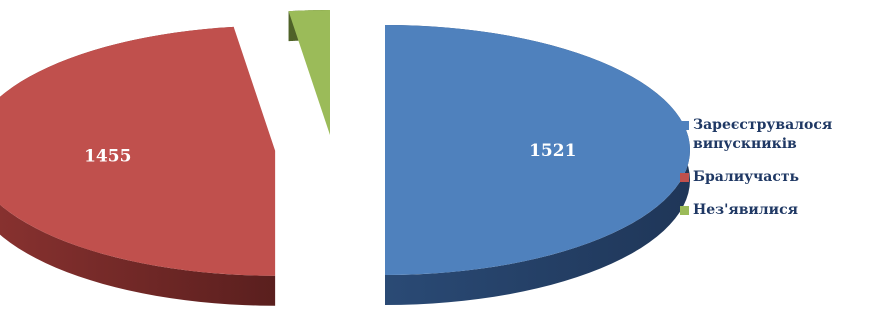  I want to click on data-label-absent: 66, so click(342, 33).